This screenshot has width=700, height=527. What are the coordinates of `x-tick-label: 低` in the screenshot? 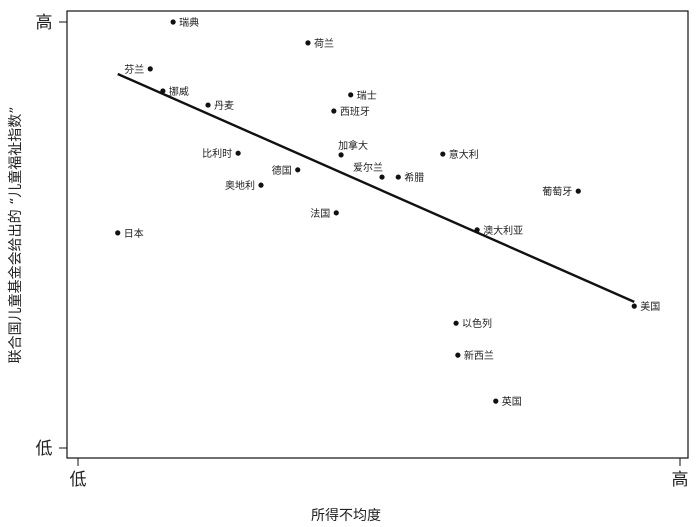 It's located at (78, 480).